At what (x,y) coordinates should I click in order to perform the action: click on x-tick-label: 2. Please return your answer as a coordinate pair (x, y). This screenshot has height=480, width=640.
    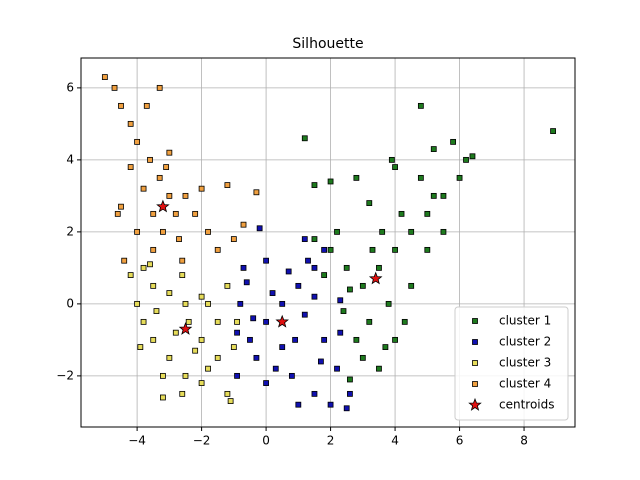
    Looking at the image, I should click on (331, 441).